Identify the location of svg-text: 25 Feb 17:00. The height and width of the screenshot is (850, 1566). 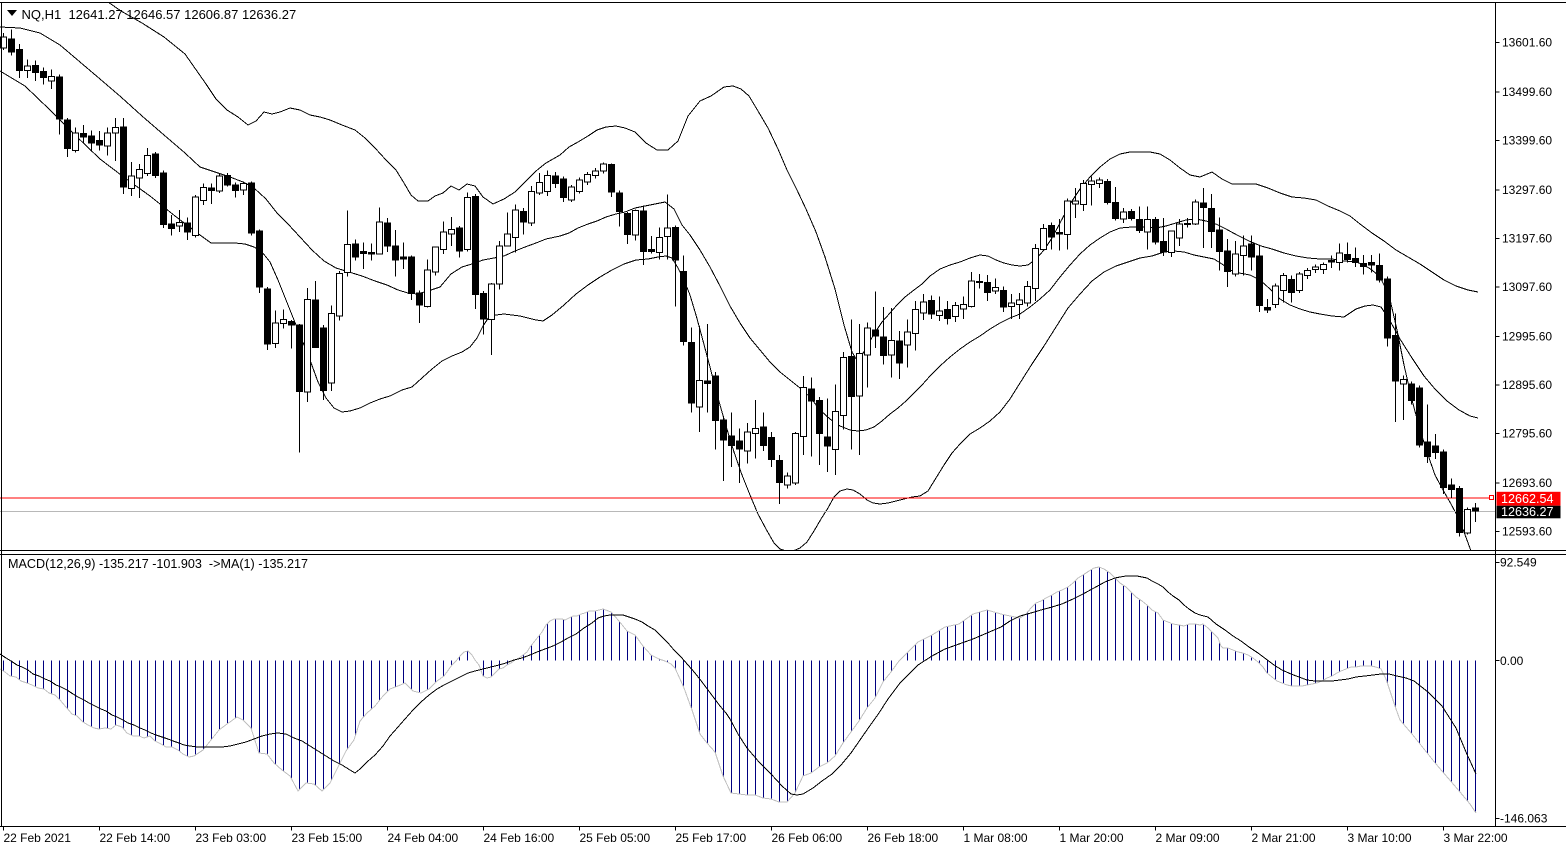
(711, 838).